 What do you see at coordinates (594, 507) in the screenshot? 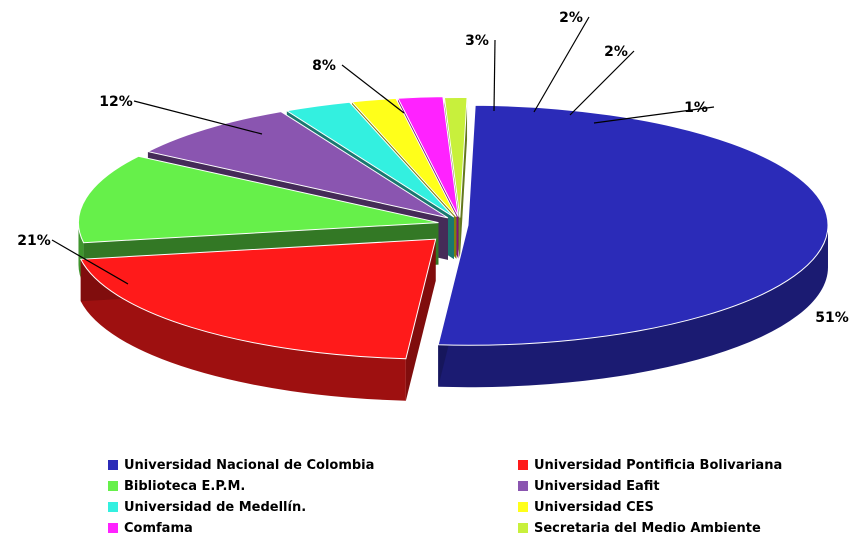
I see `legend-label: Universidad CES` at bounding box center [594, 507].